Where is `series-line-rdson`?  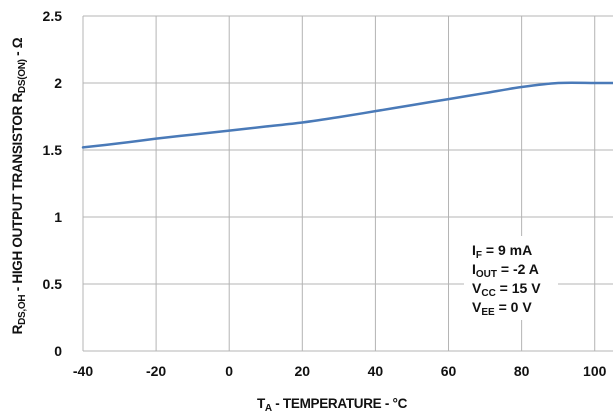 series-line-rdson is located at coordinates (347, 115).